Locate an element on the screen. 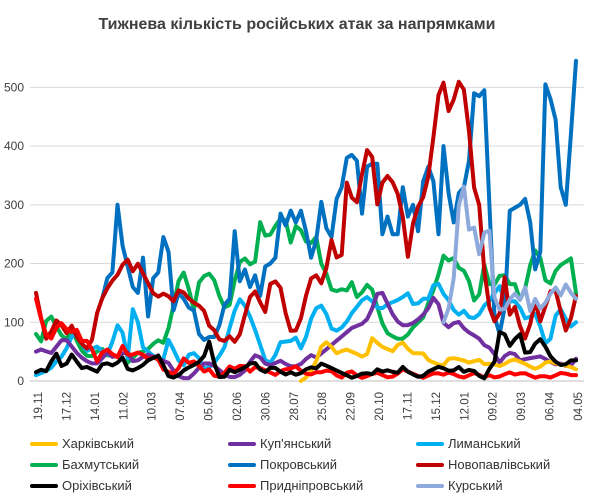  x-tick-label: 14.01 is located at coordinates (96, 406).